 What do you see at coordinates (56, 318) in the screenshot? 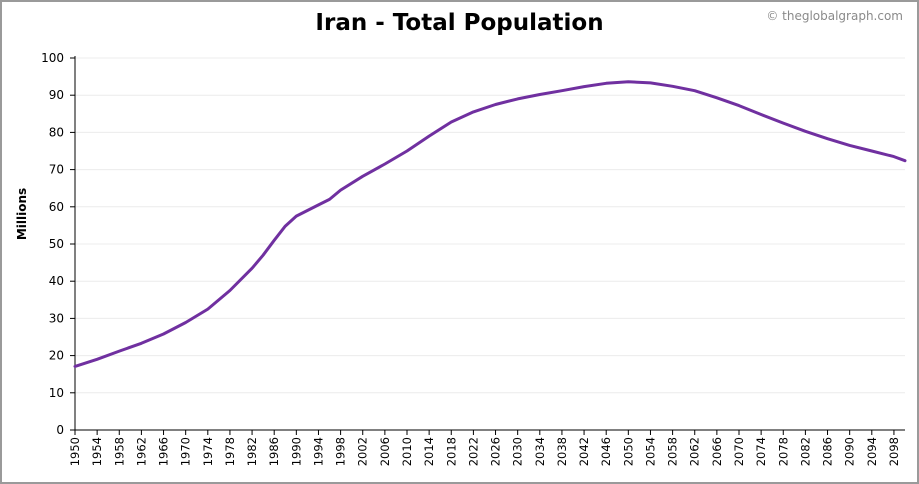
I see `y-tick-label: 30` at bounding box center [56, 318].